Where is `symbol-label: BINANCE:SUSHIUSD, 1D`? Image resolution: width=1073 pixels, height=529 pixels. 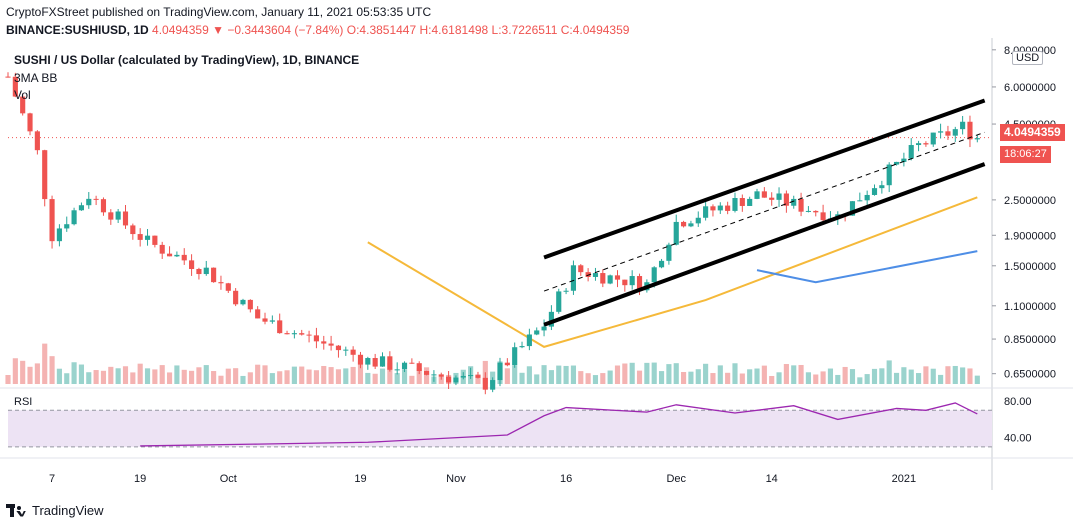
symbol-label: BINANCE:SUSHIUSD, 1D is located at coordinates (77, 30).